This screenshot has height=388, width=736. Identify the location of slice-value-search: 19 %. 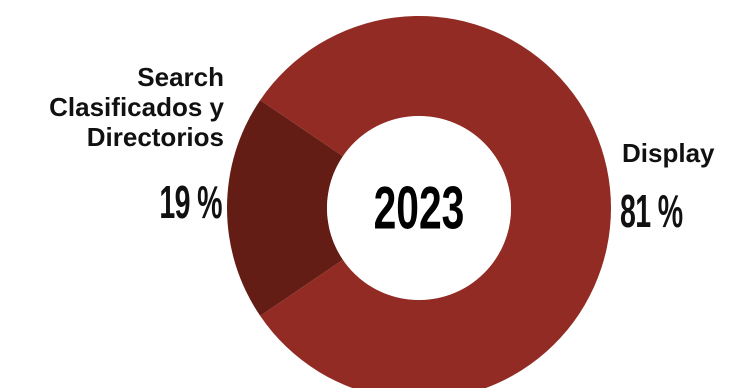
(190, 202).